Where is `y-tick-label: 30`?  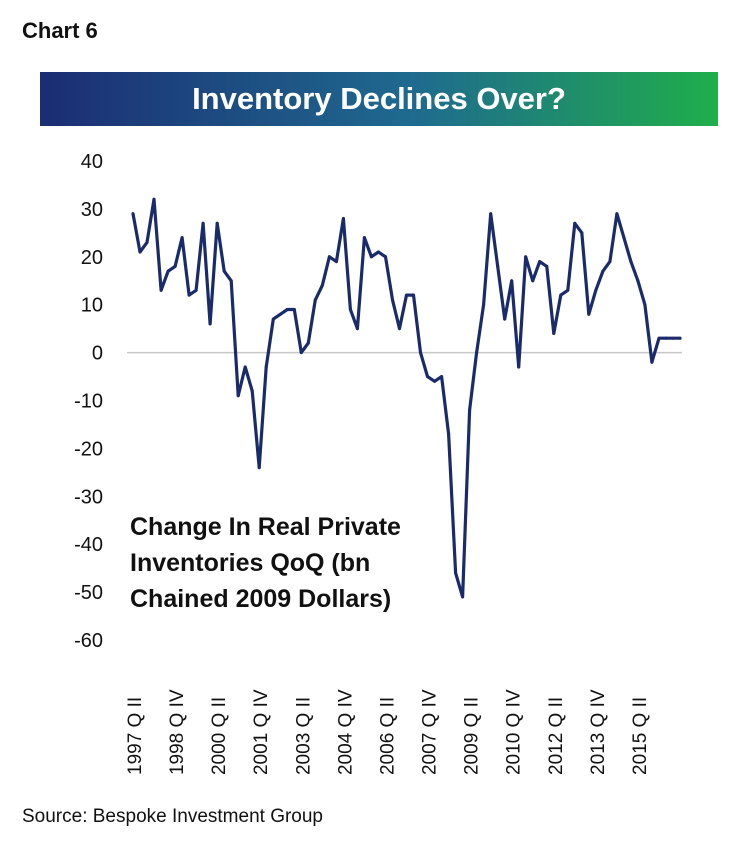
y-tick-label: 30 is located at coordinates (92, 210).